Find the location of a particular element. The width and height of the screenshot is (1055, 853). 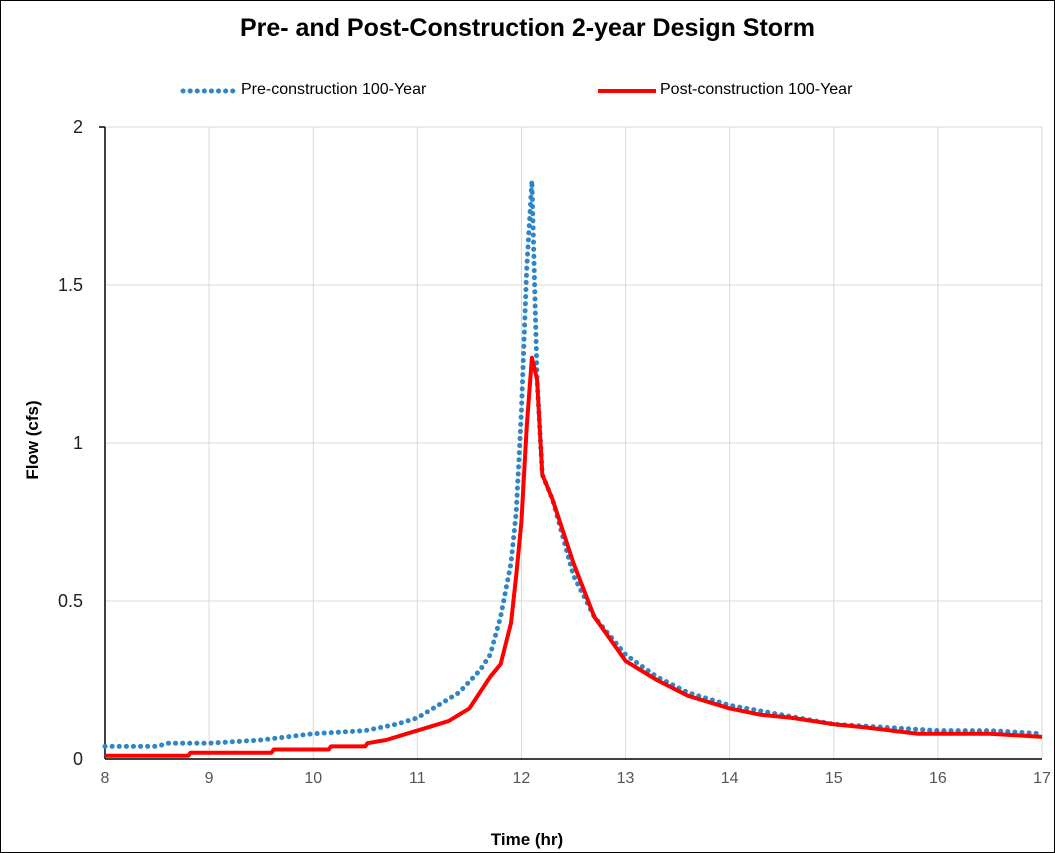

x-tick-label: 15 is located at coordinates (834, 778).